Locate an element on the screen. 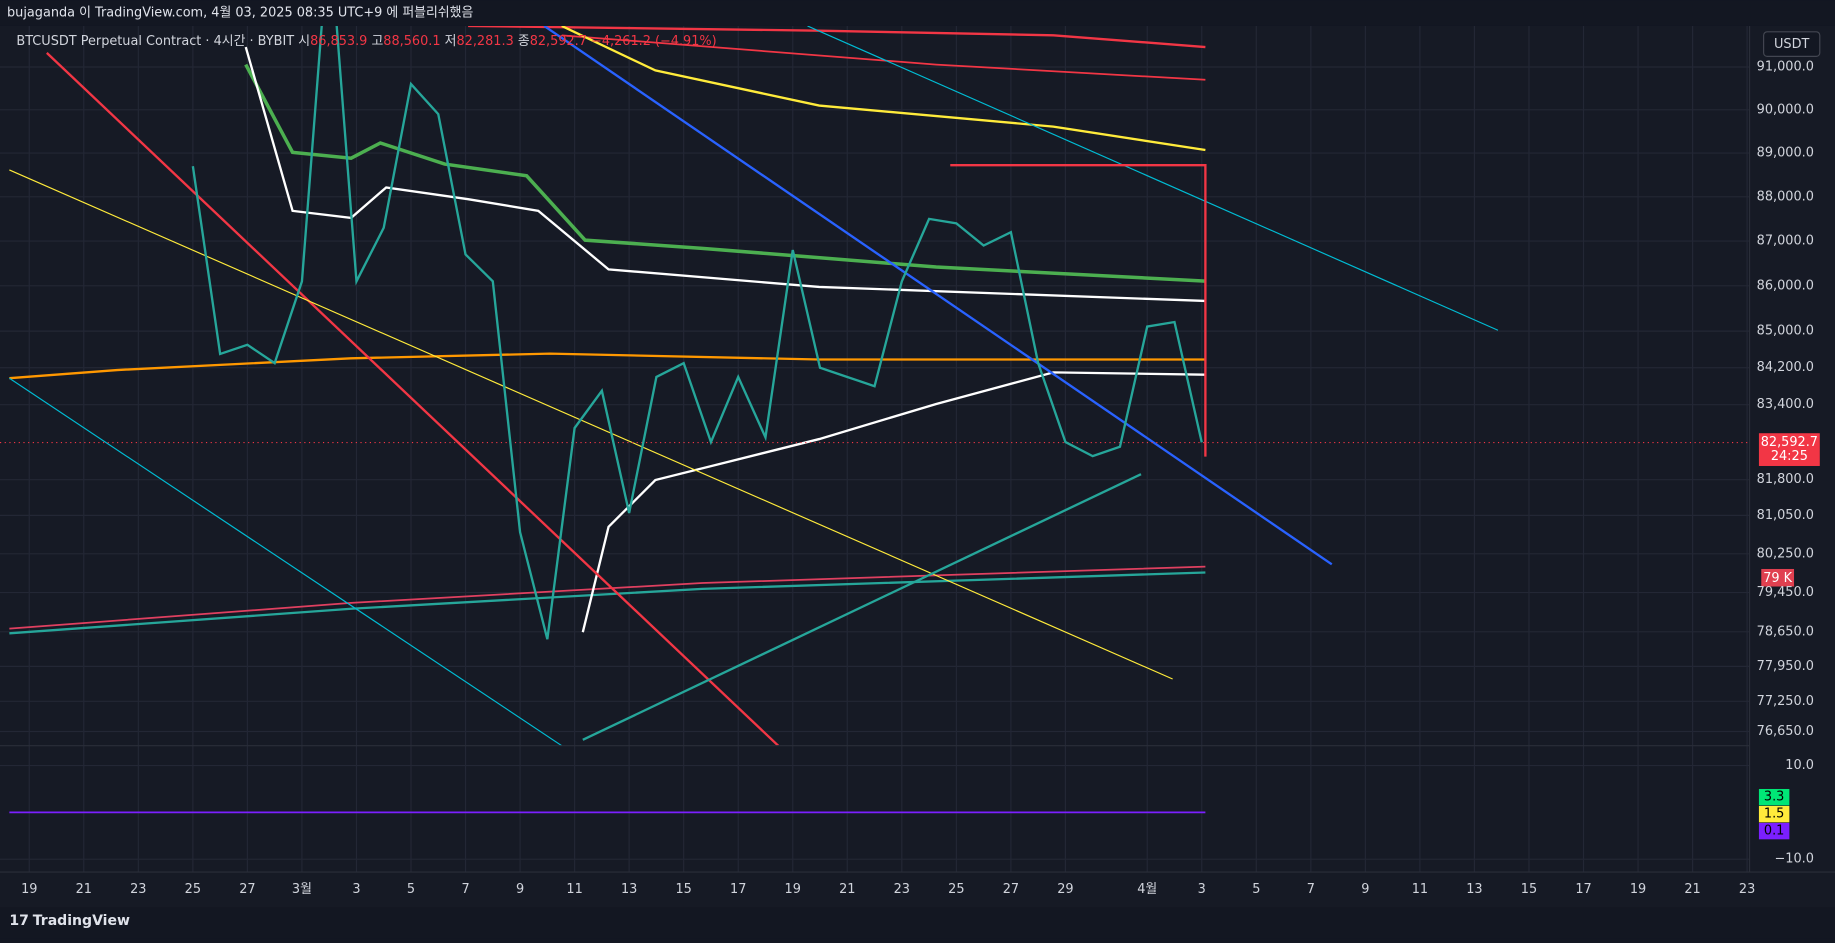 The width and height of the screenshot is (1835, 943). y-tick-label: 78,650.0 is located at coordinates (1785, 631).